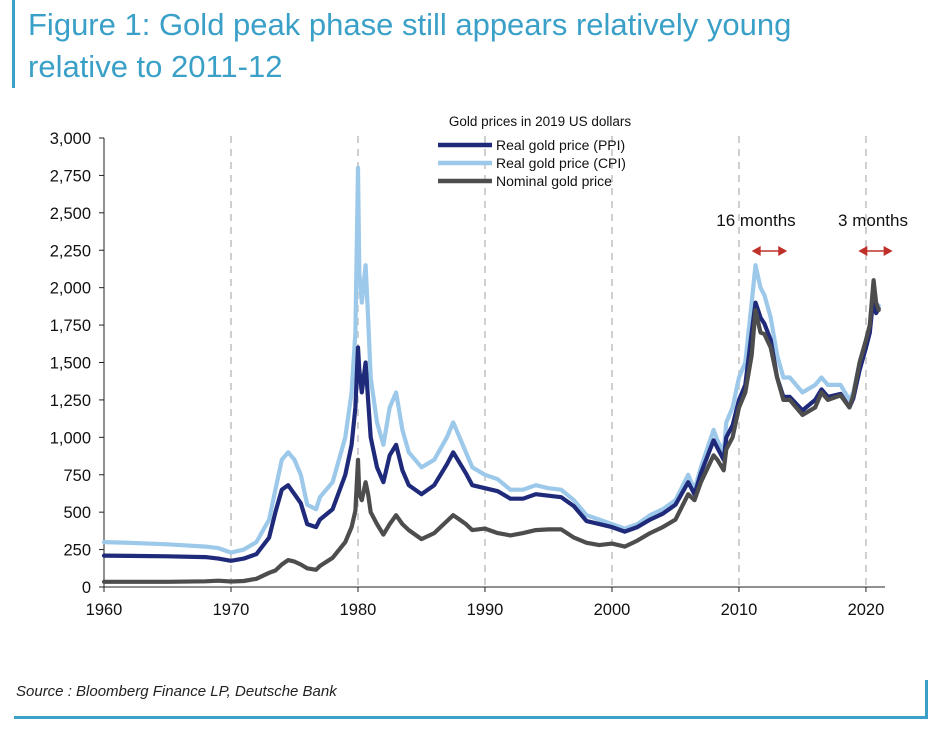 Image resolution: width=940 pixels, height=734 pixels. What do you see at coordinates (231, 610) in the screenshot?
I see `x-tick-label: 1970` at bounding box center [231, 610].